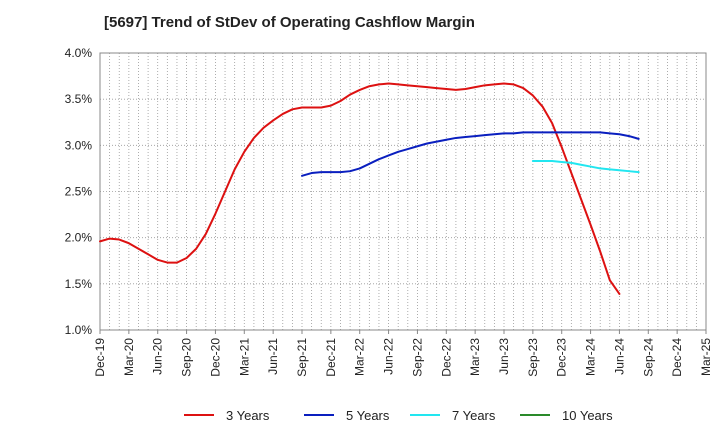 The height and width of the screenshot is (440, 720). What do you see at coordinates (475, 357) in the screenshot?
I see `x-tick-label: Mar-23` at bounding box center [475, 357].